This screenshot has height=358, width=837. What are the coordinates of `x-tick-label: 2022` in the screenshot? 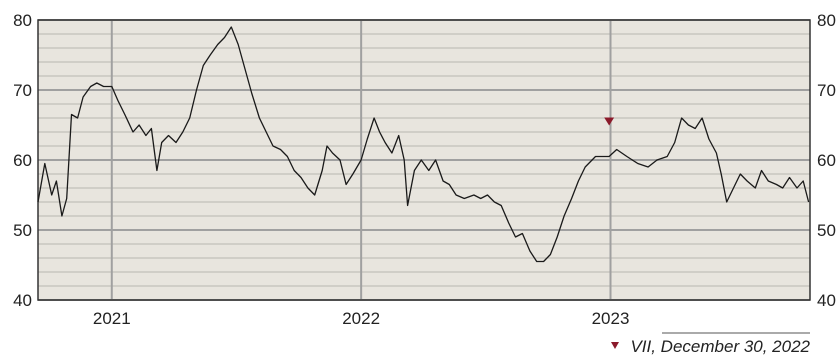 It's located at (361, 318).